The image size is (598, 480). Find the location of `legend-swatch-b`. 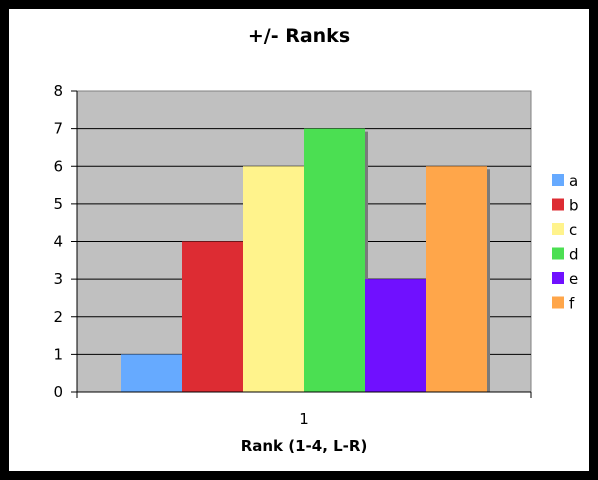

legend-swatch-b is located at coordinates (558, 204).